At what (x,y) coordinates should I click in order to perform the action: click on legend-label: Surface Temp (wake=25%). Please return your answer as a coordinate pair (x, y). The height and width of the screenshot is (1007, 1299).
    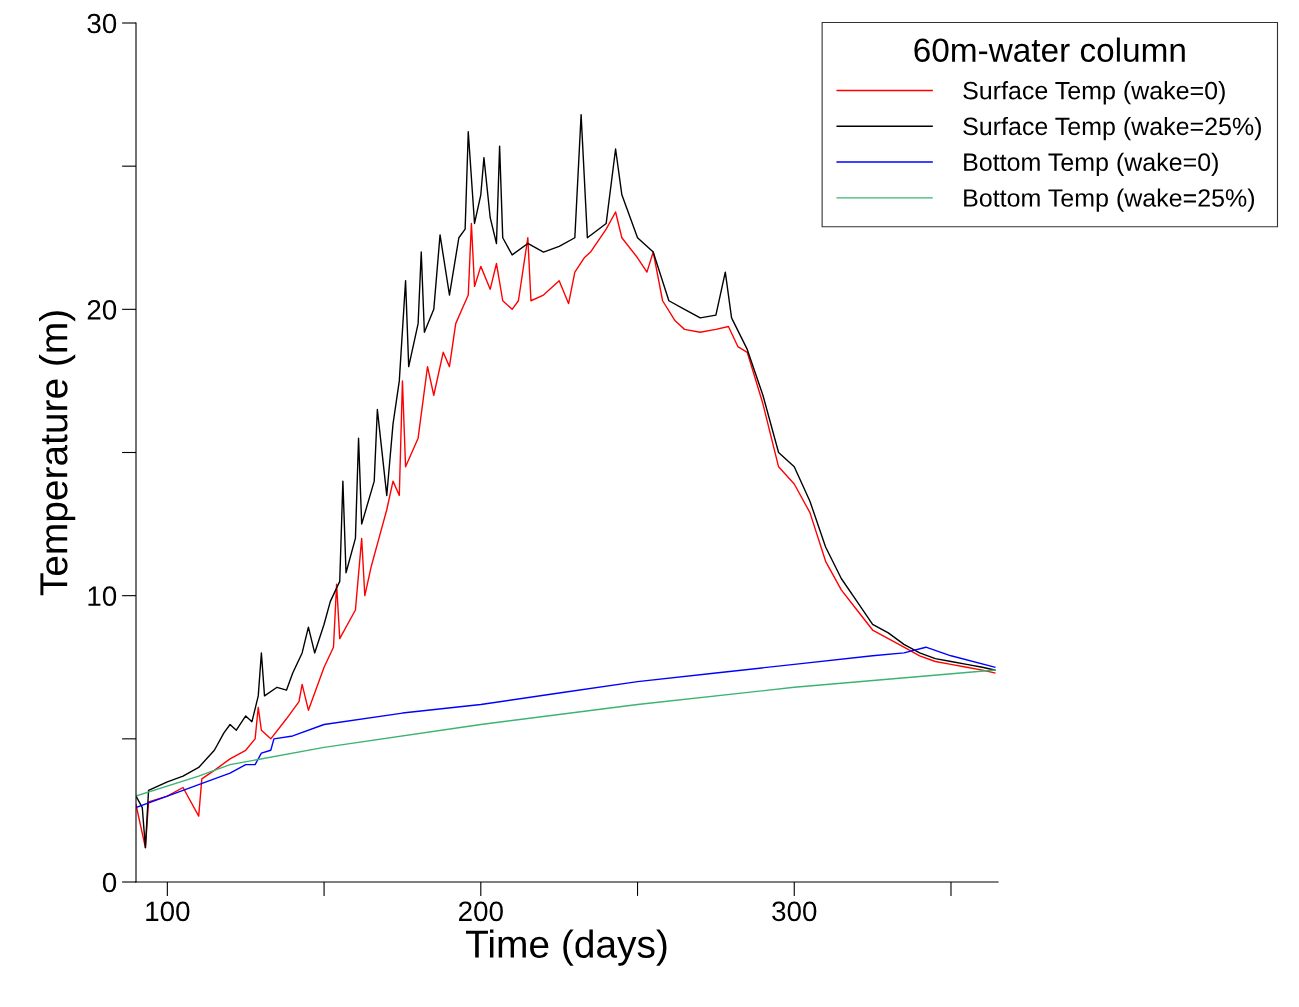
    Looking at the image, I should click on (1112, 128).